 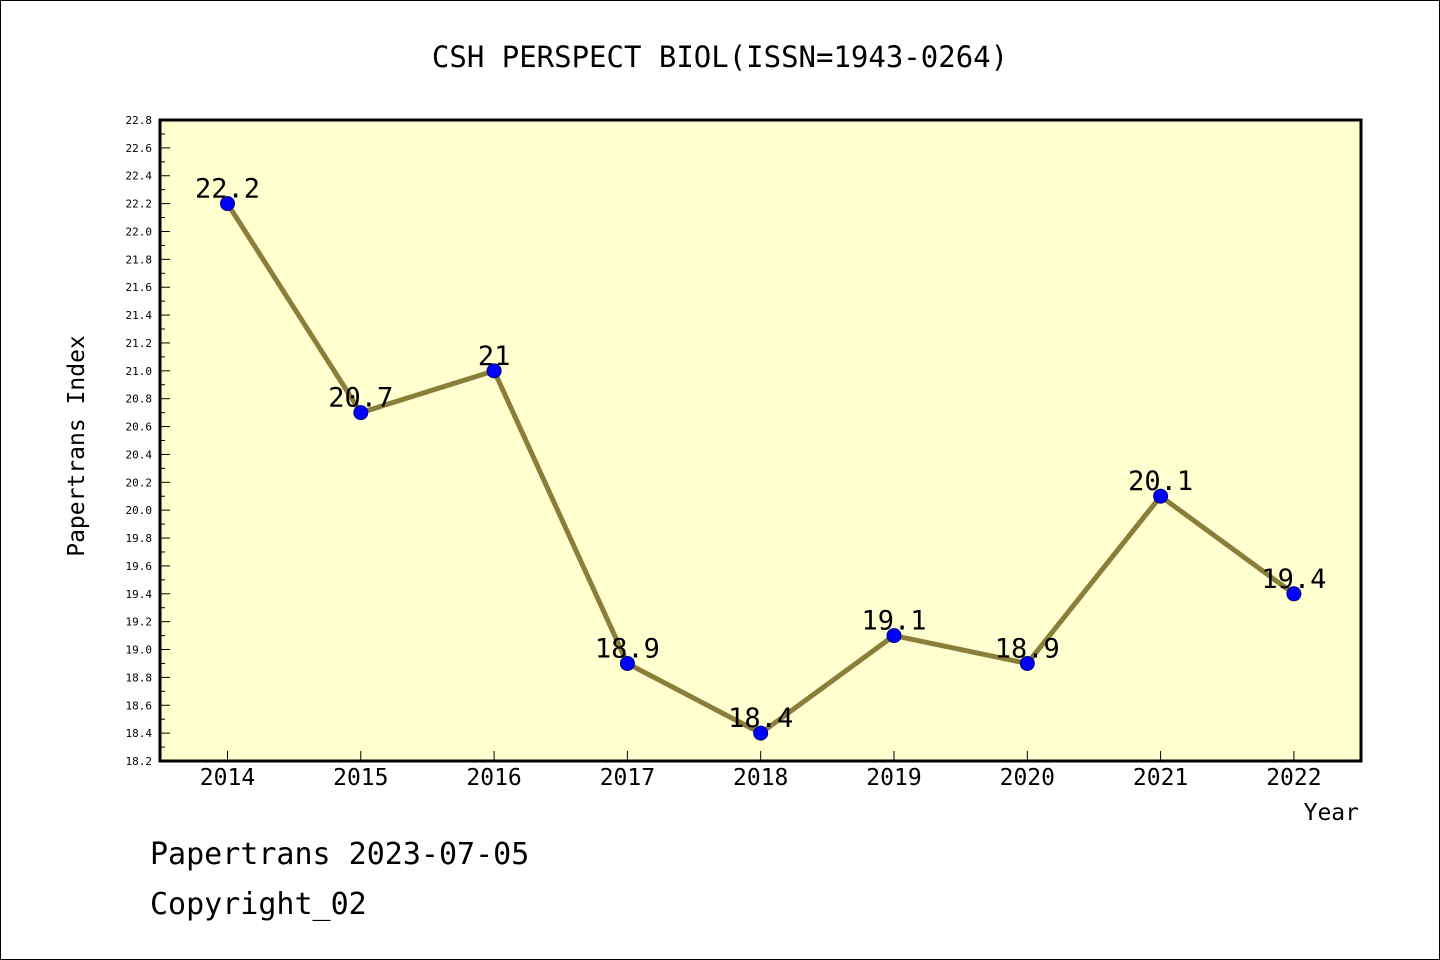 I want to click on data-label: 21, so click(x=494, y=356).